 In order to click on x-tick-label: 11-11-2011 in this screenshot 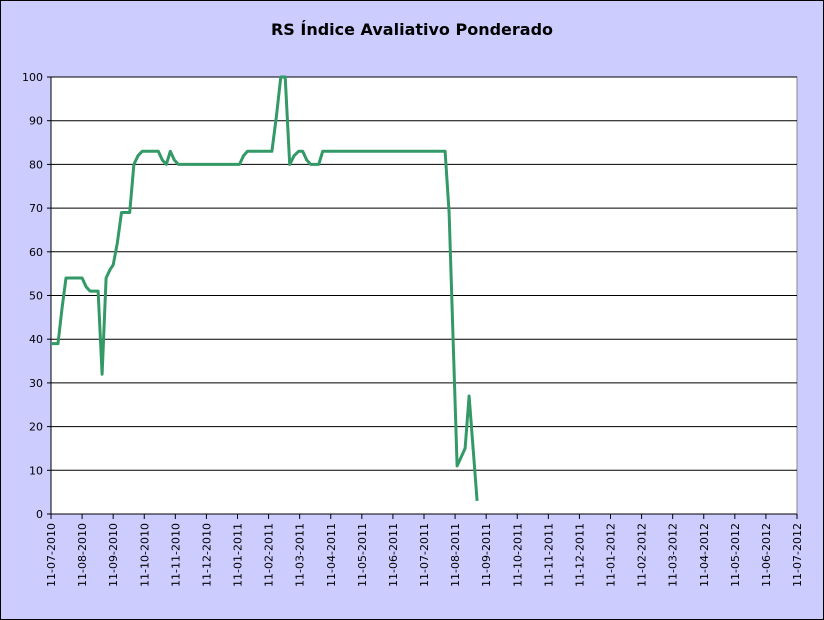, I will do `click(548, 555)`.